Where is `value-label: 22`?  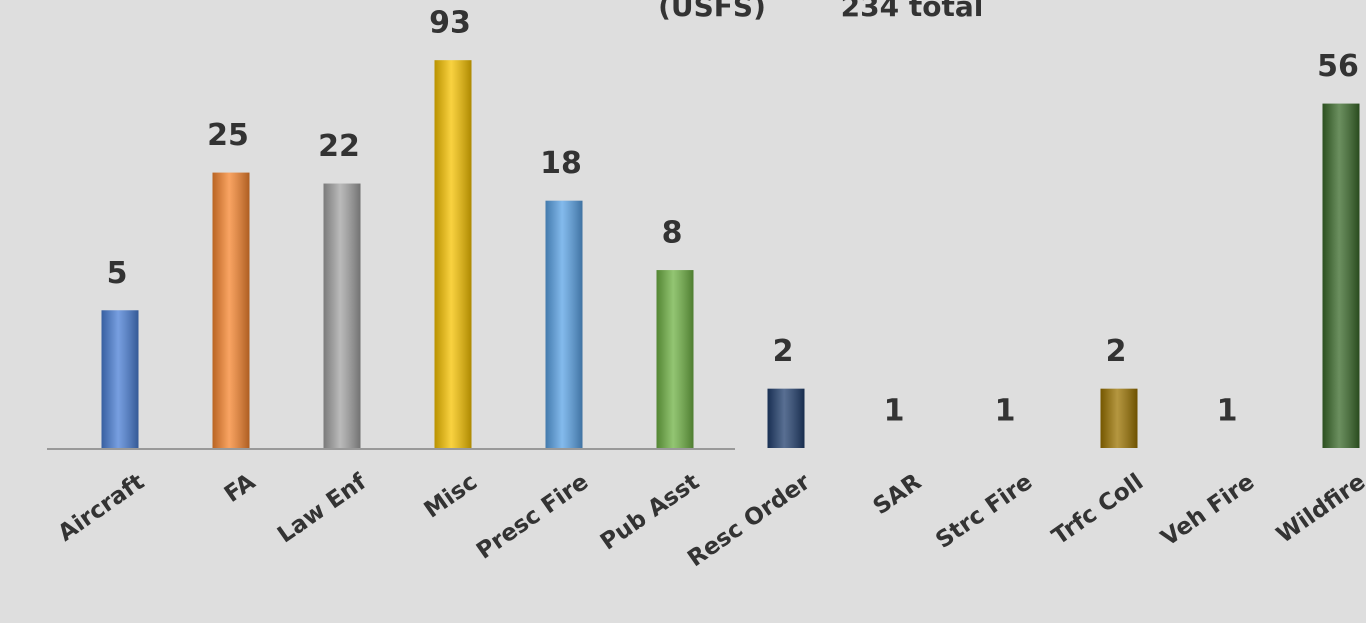
value-label: 22 is located at coordinates (339, 146).